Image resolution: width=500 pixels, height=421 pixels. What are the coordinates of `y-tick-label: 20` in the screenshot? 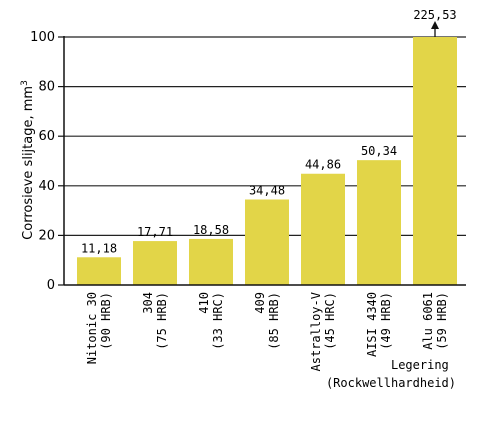 It's located at (46, 235).